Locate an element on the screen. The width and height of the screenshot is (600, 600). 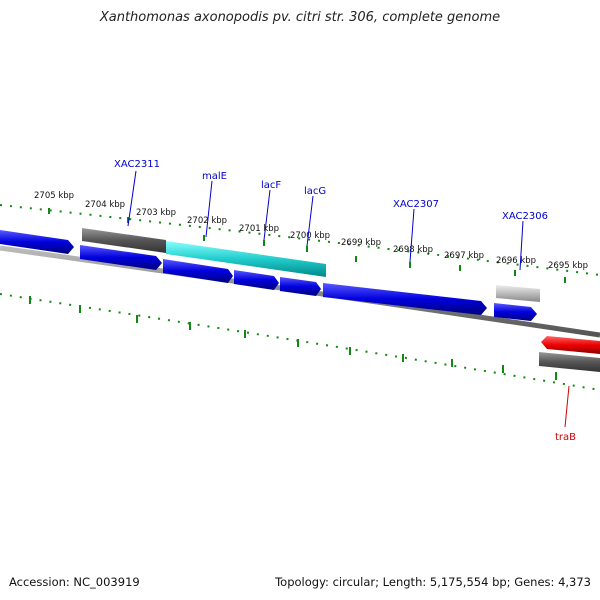
scale-label: 2701 kbp is located at coordinates (259, 229).